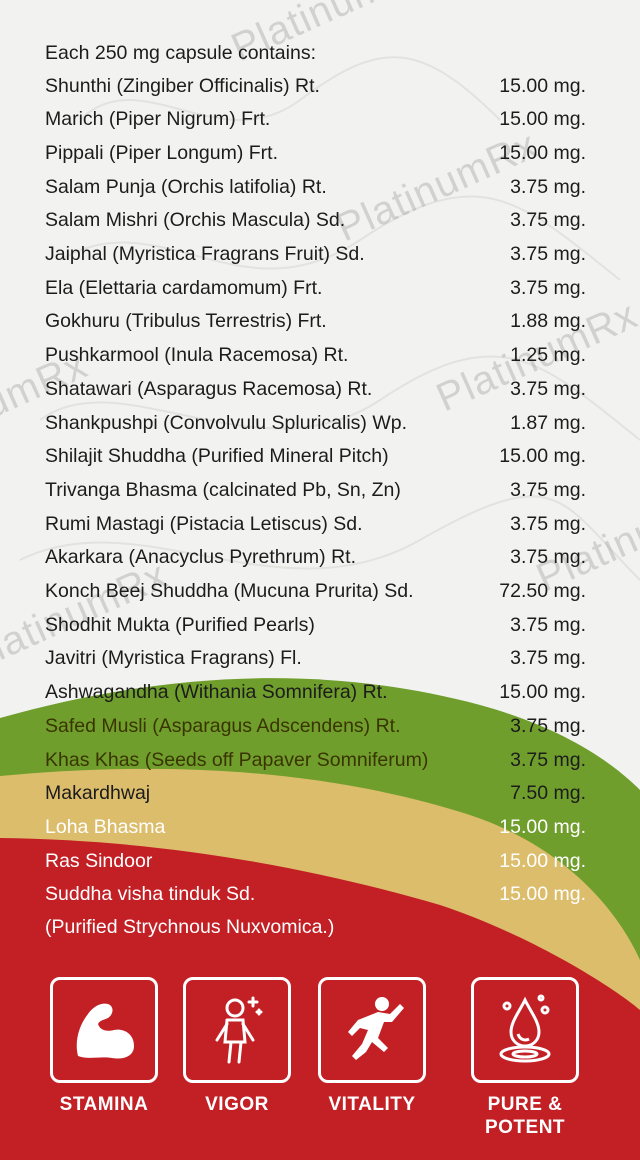 This screenshot has height=1160, width=640. I want to click on muscle-arm-icon, so click(105, 1031).